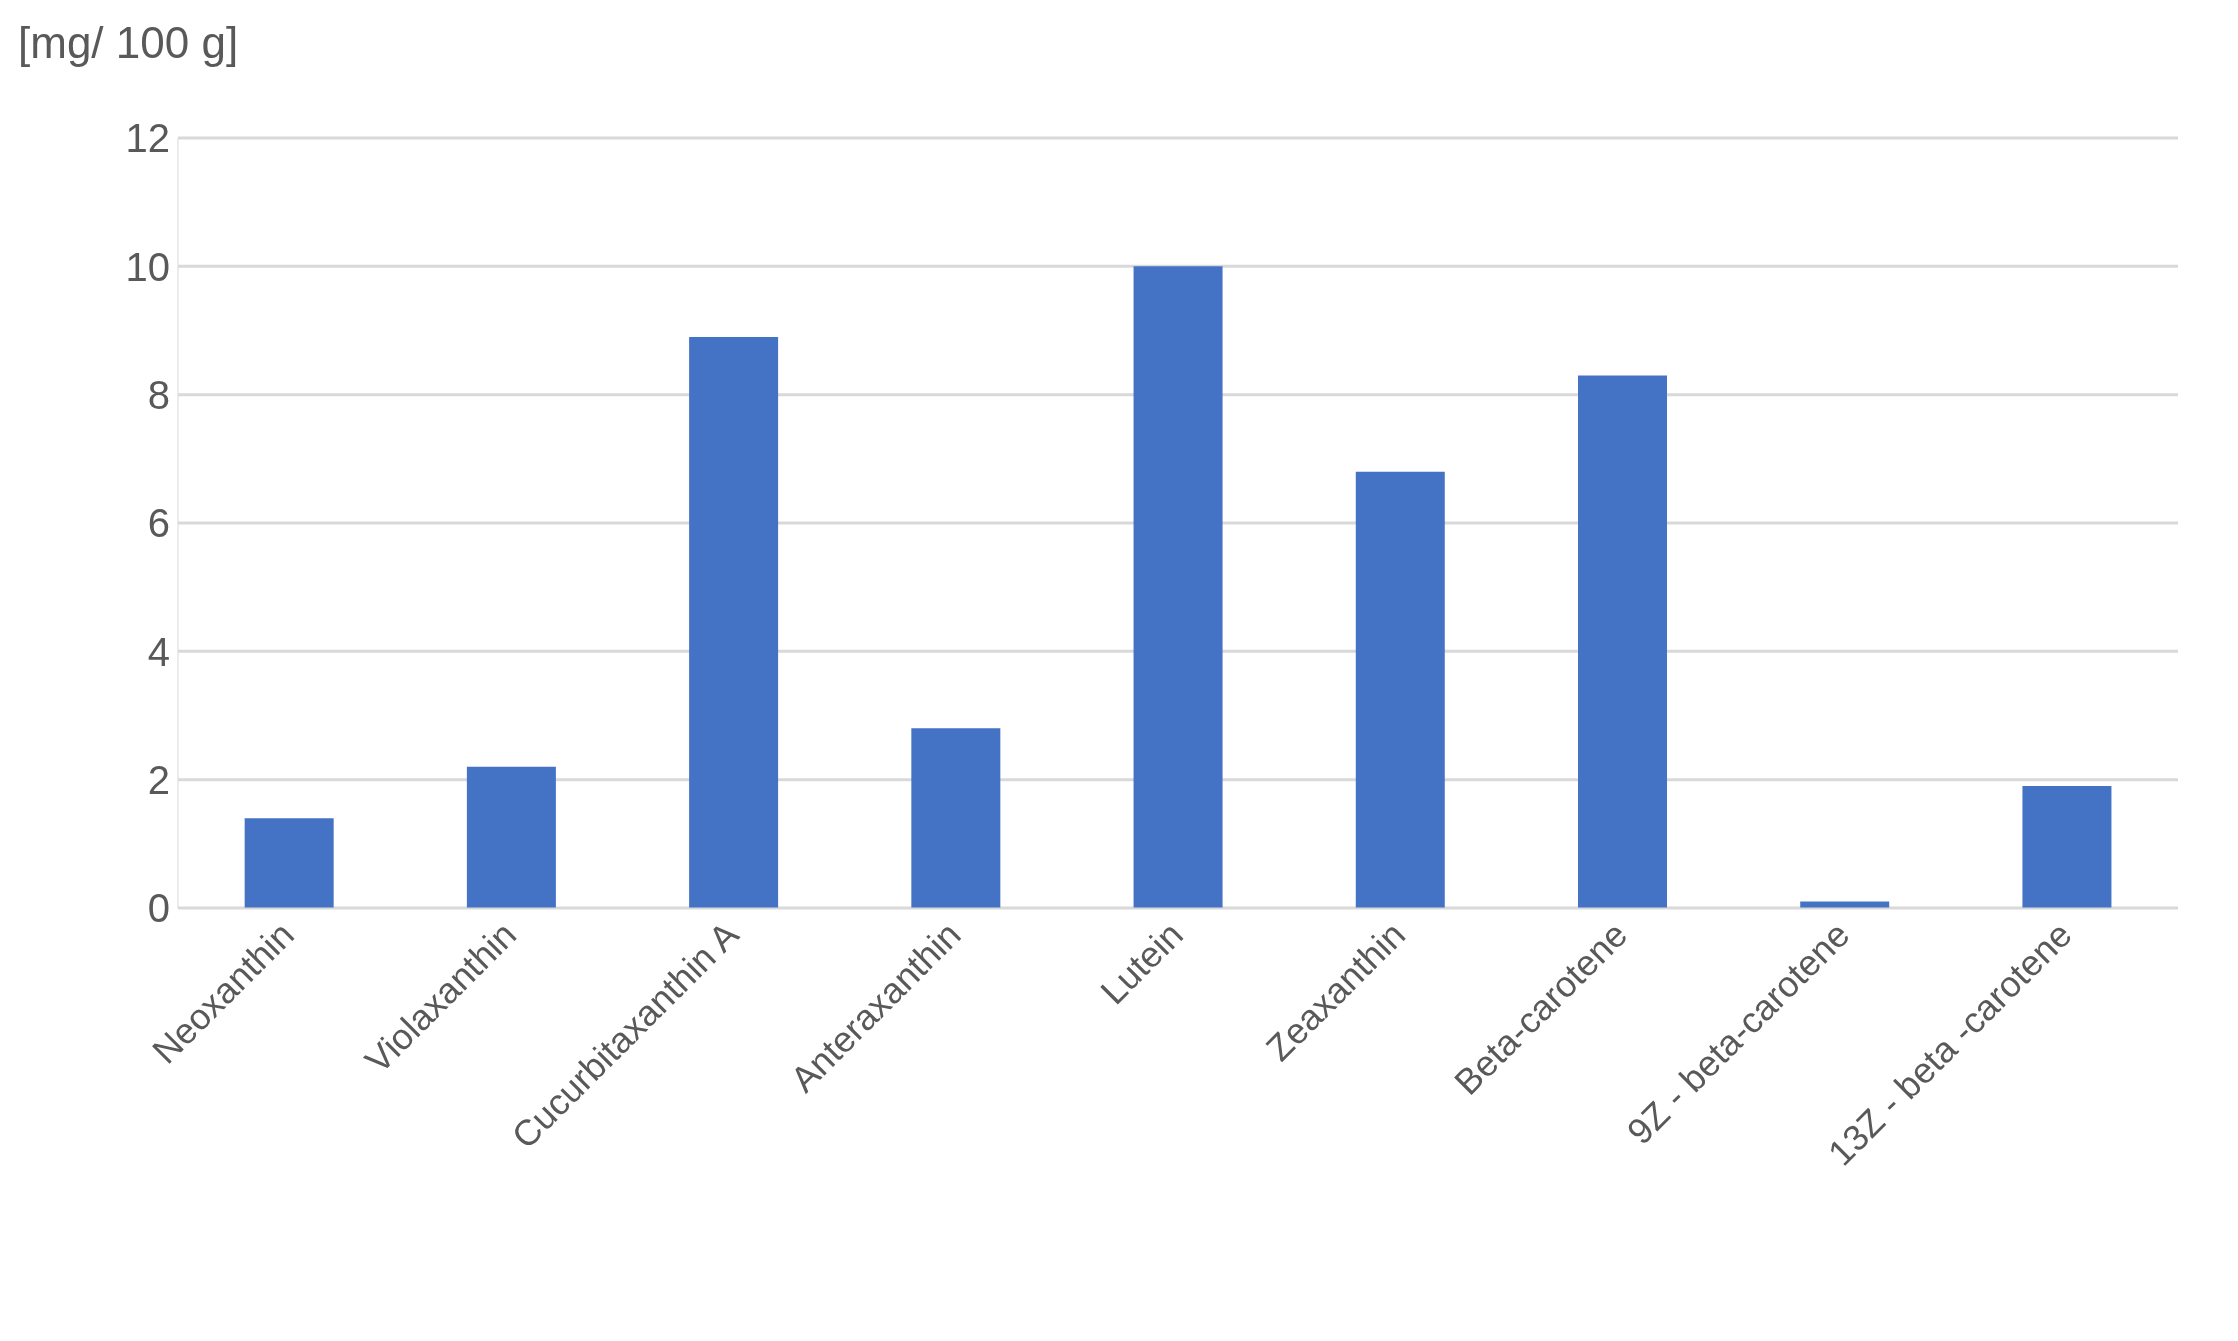 This screenshot has height=1341, width=2238. Describe the element at coordinates (147, 138) in the screenshot. I see `y-tick-label: 12` at that location.